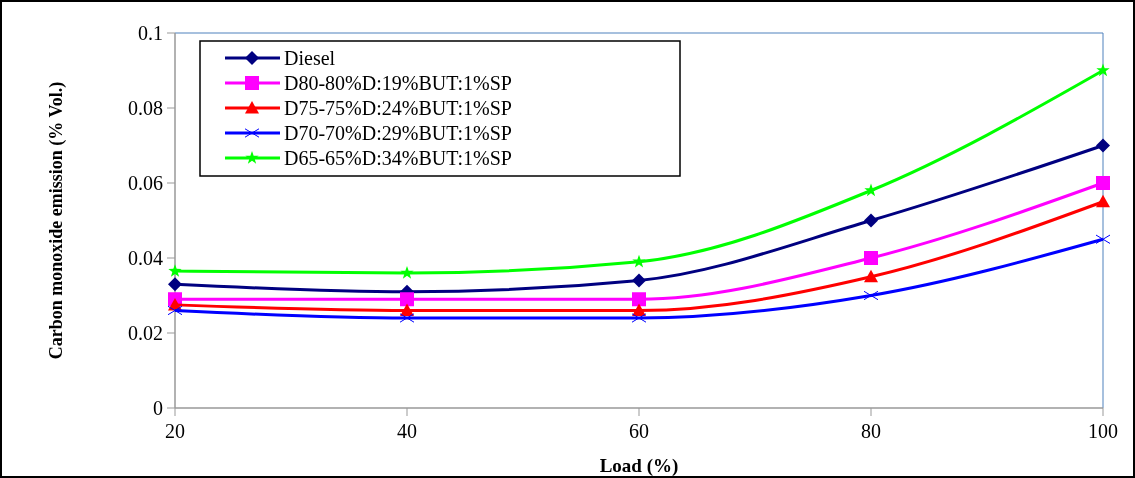 The height and width of the screenshot is (478, 1135). I want to click on legend-label: D65-65%D:34%BUT:1%SP, so click(398, 158).